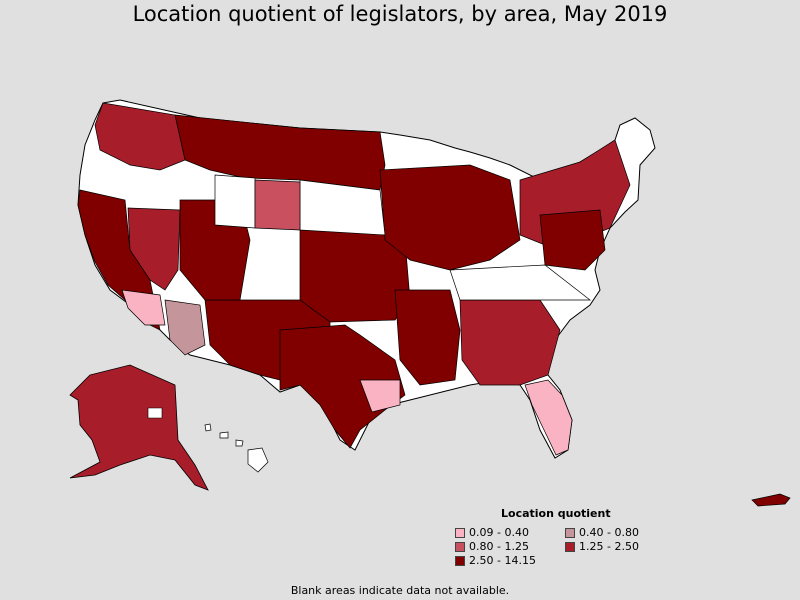 The image size is (800, 600). What do you see at coordinates (520, 282) in the screenshot?
I see `region-kentucky-blank` at bounding box center [520, 282].